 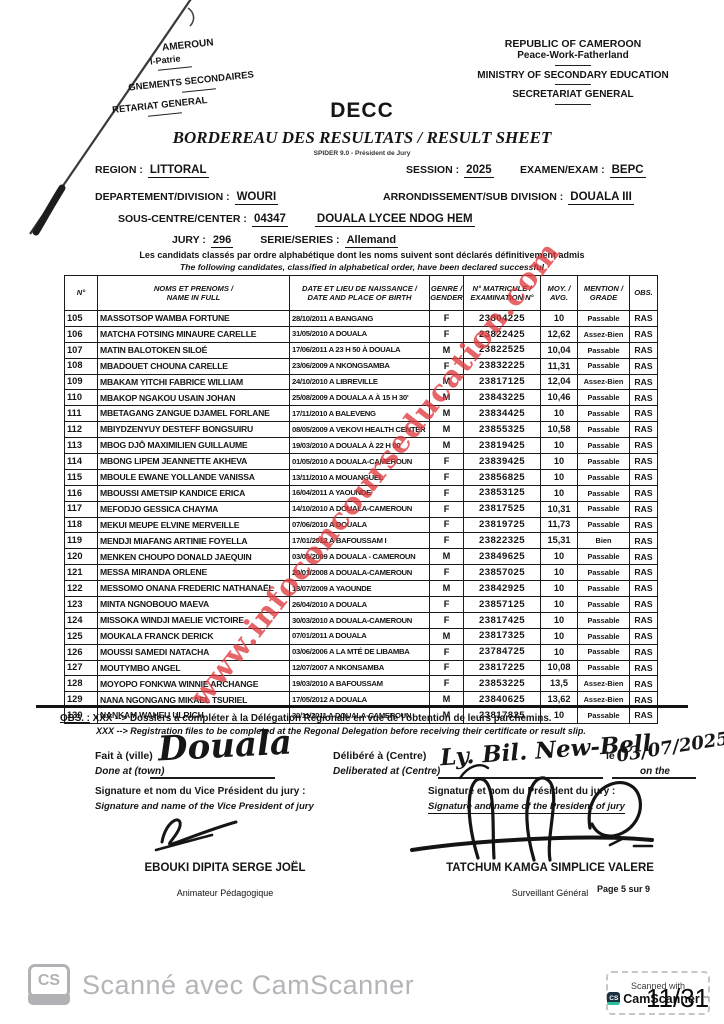 I want to click on center-code: 04347, so click(x=269, y=220).